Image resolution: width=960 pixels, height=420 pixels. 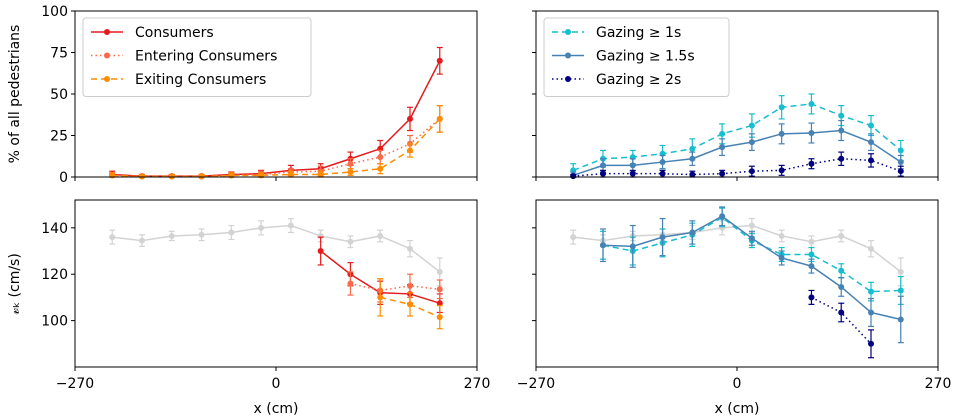 I want to click on legend-label: Exiting Consumers, so click(x=200, y=80).